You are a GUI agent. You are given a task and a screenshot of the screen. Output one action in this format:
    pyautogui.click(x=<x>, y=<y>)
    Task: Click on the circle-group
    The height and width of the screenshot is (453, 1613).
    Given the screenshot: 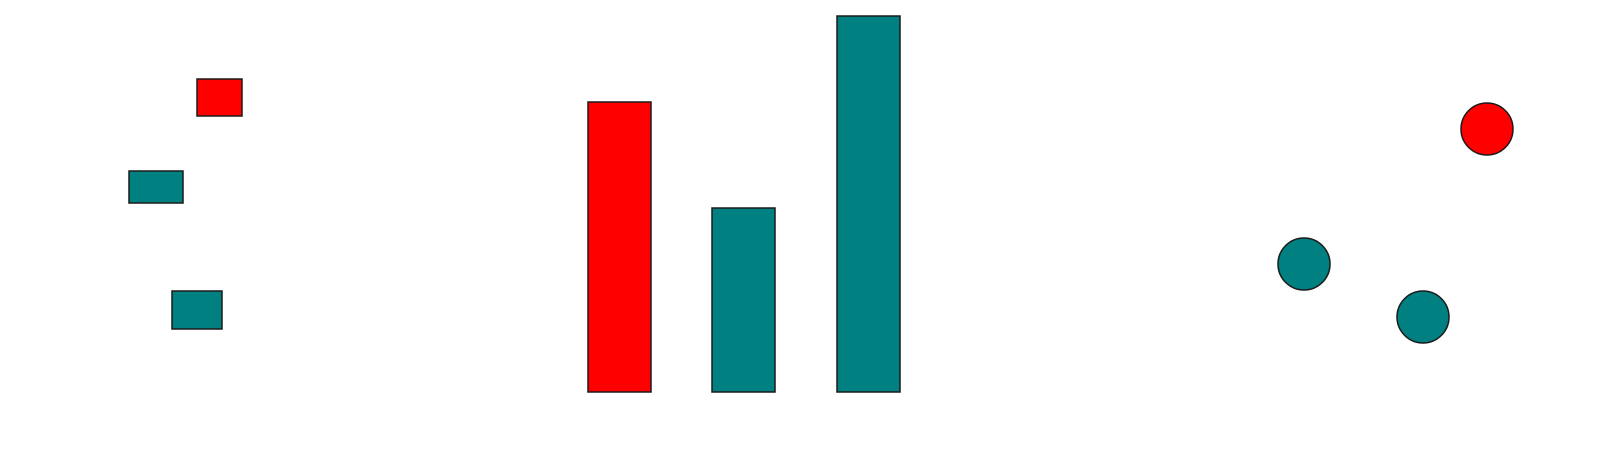 What is the action you would take?
    pyautogui.click(x=1395, y=223)
    